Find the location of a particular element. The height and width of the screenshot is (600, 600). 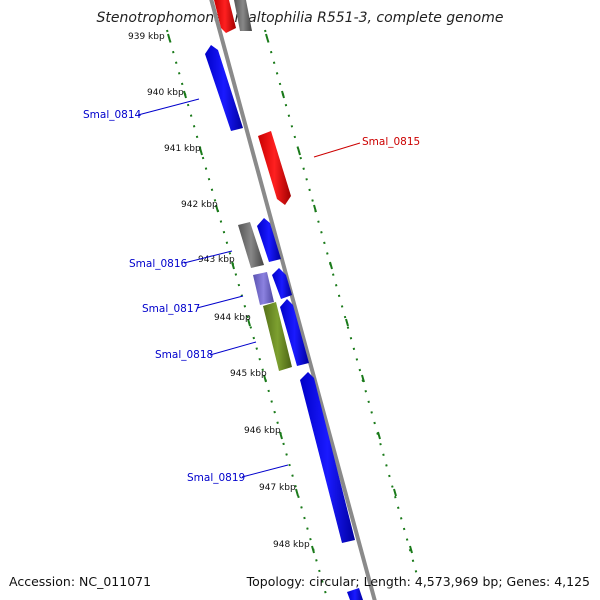

kbp-label-943: 943 kbp is located at coordinates (216, 260).